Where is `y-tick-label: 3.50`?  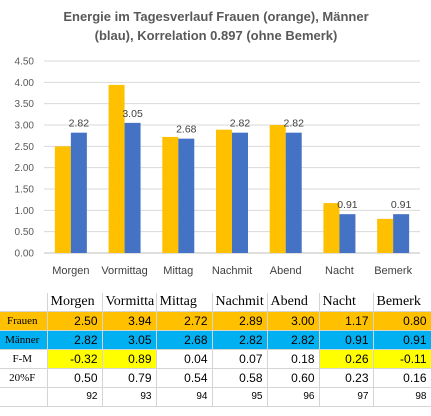
y-tick-label: 3.50 is located at coordinates (25, 104).